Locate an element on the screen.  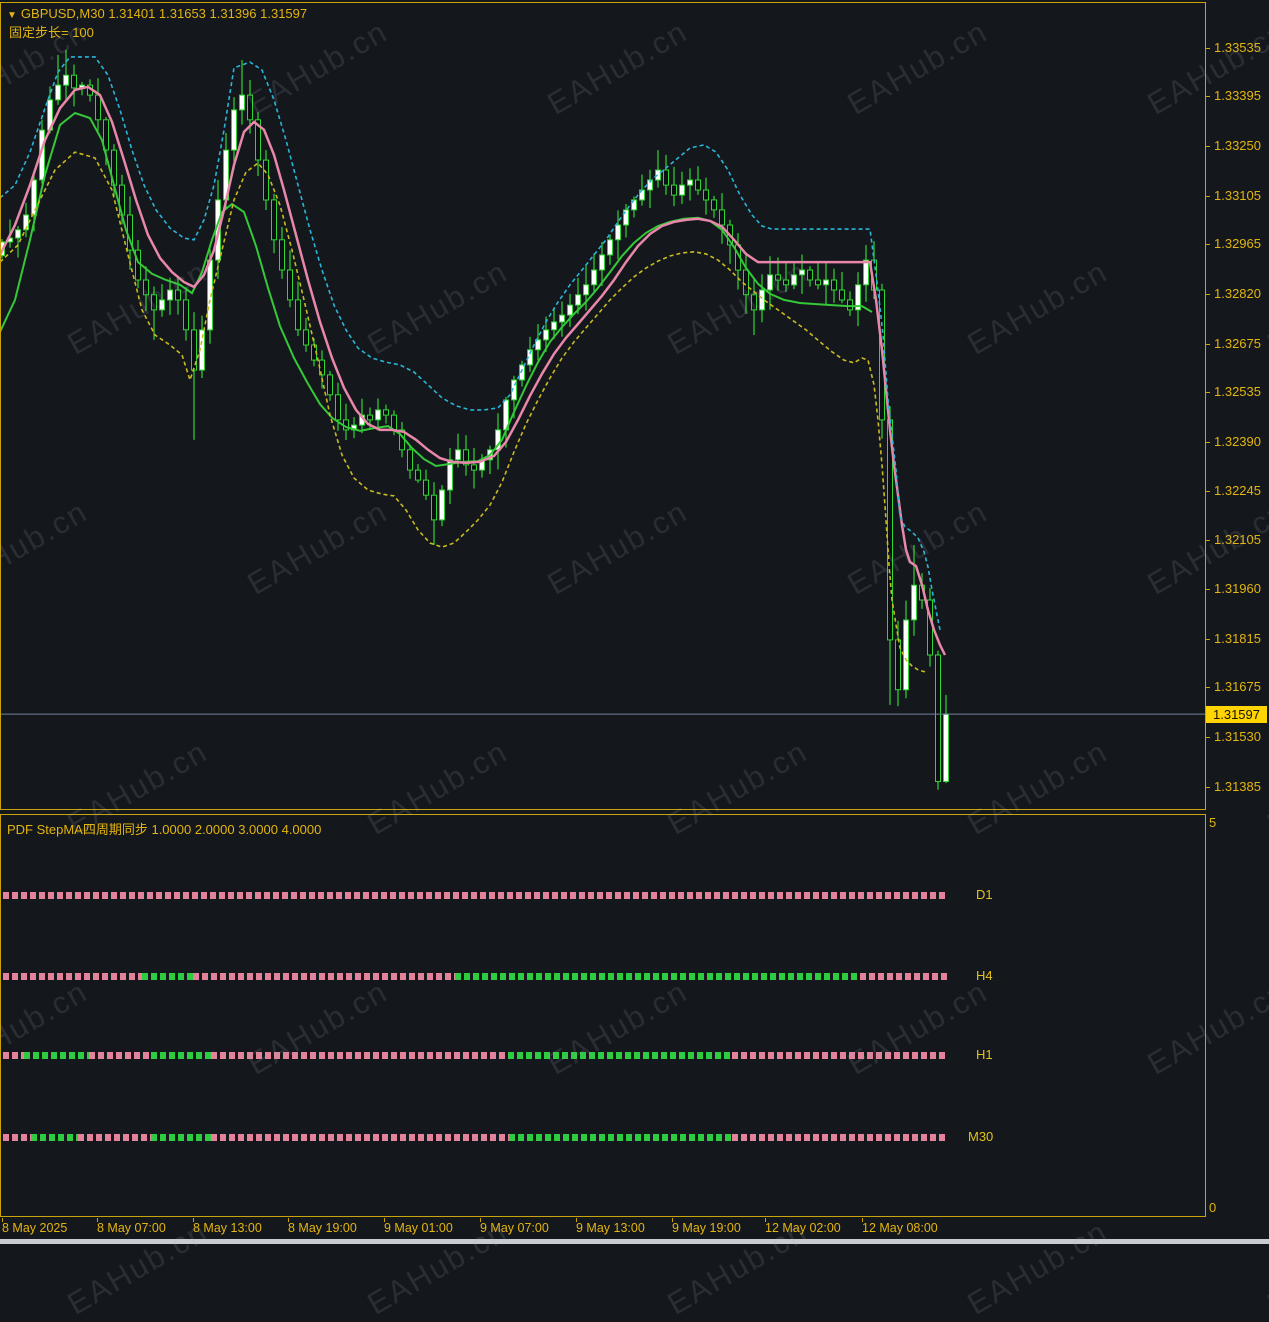
time-label: 12 May 02:00 is located at coordinates (803, 1228).